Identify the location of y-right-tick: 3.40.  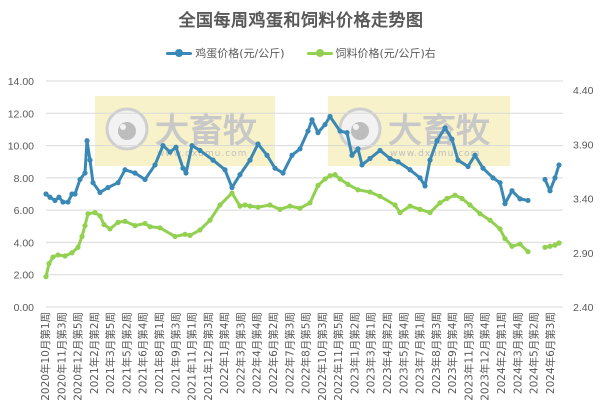
(583, 200).